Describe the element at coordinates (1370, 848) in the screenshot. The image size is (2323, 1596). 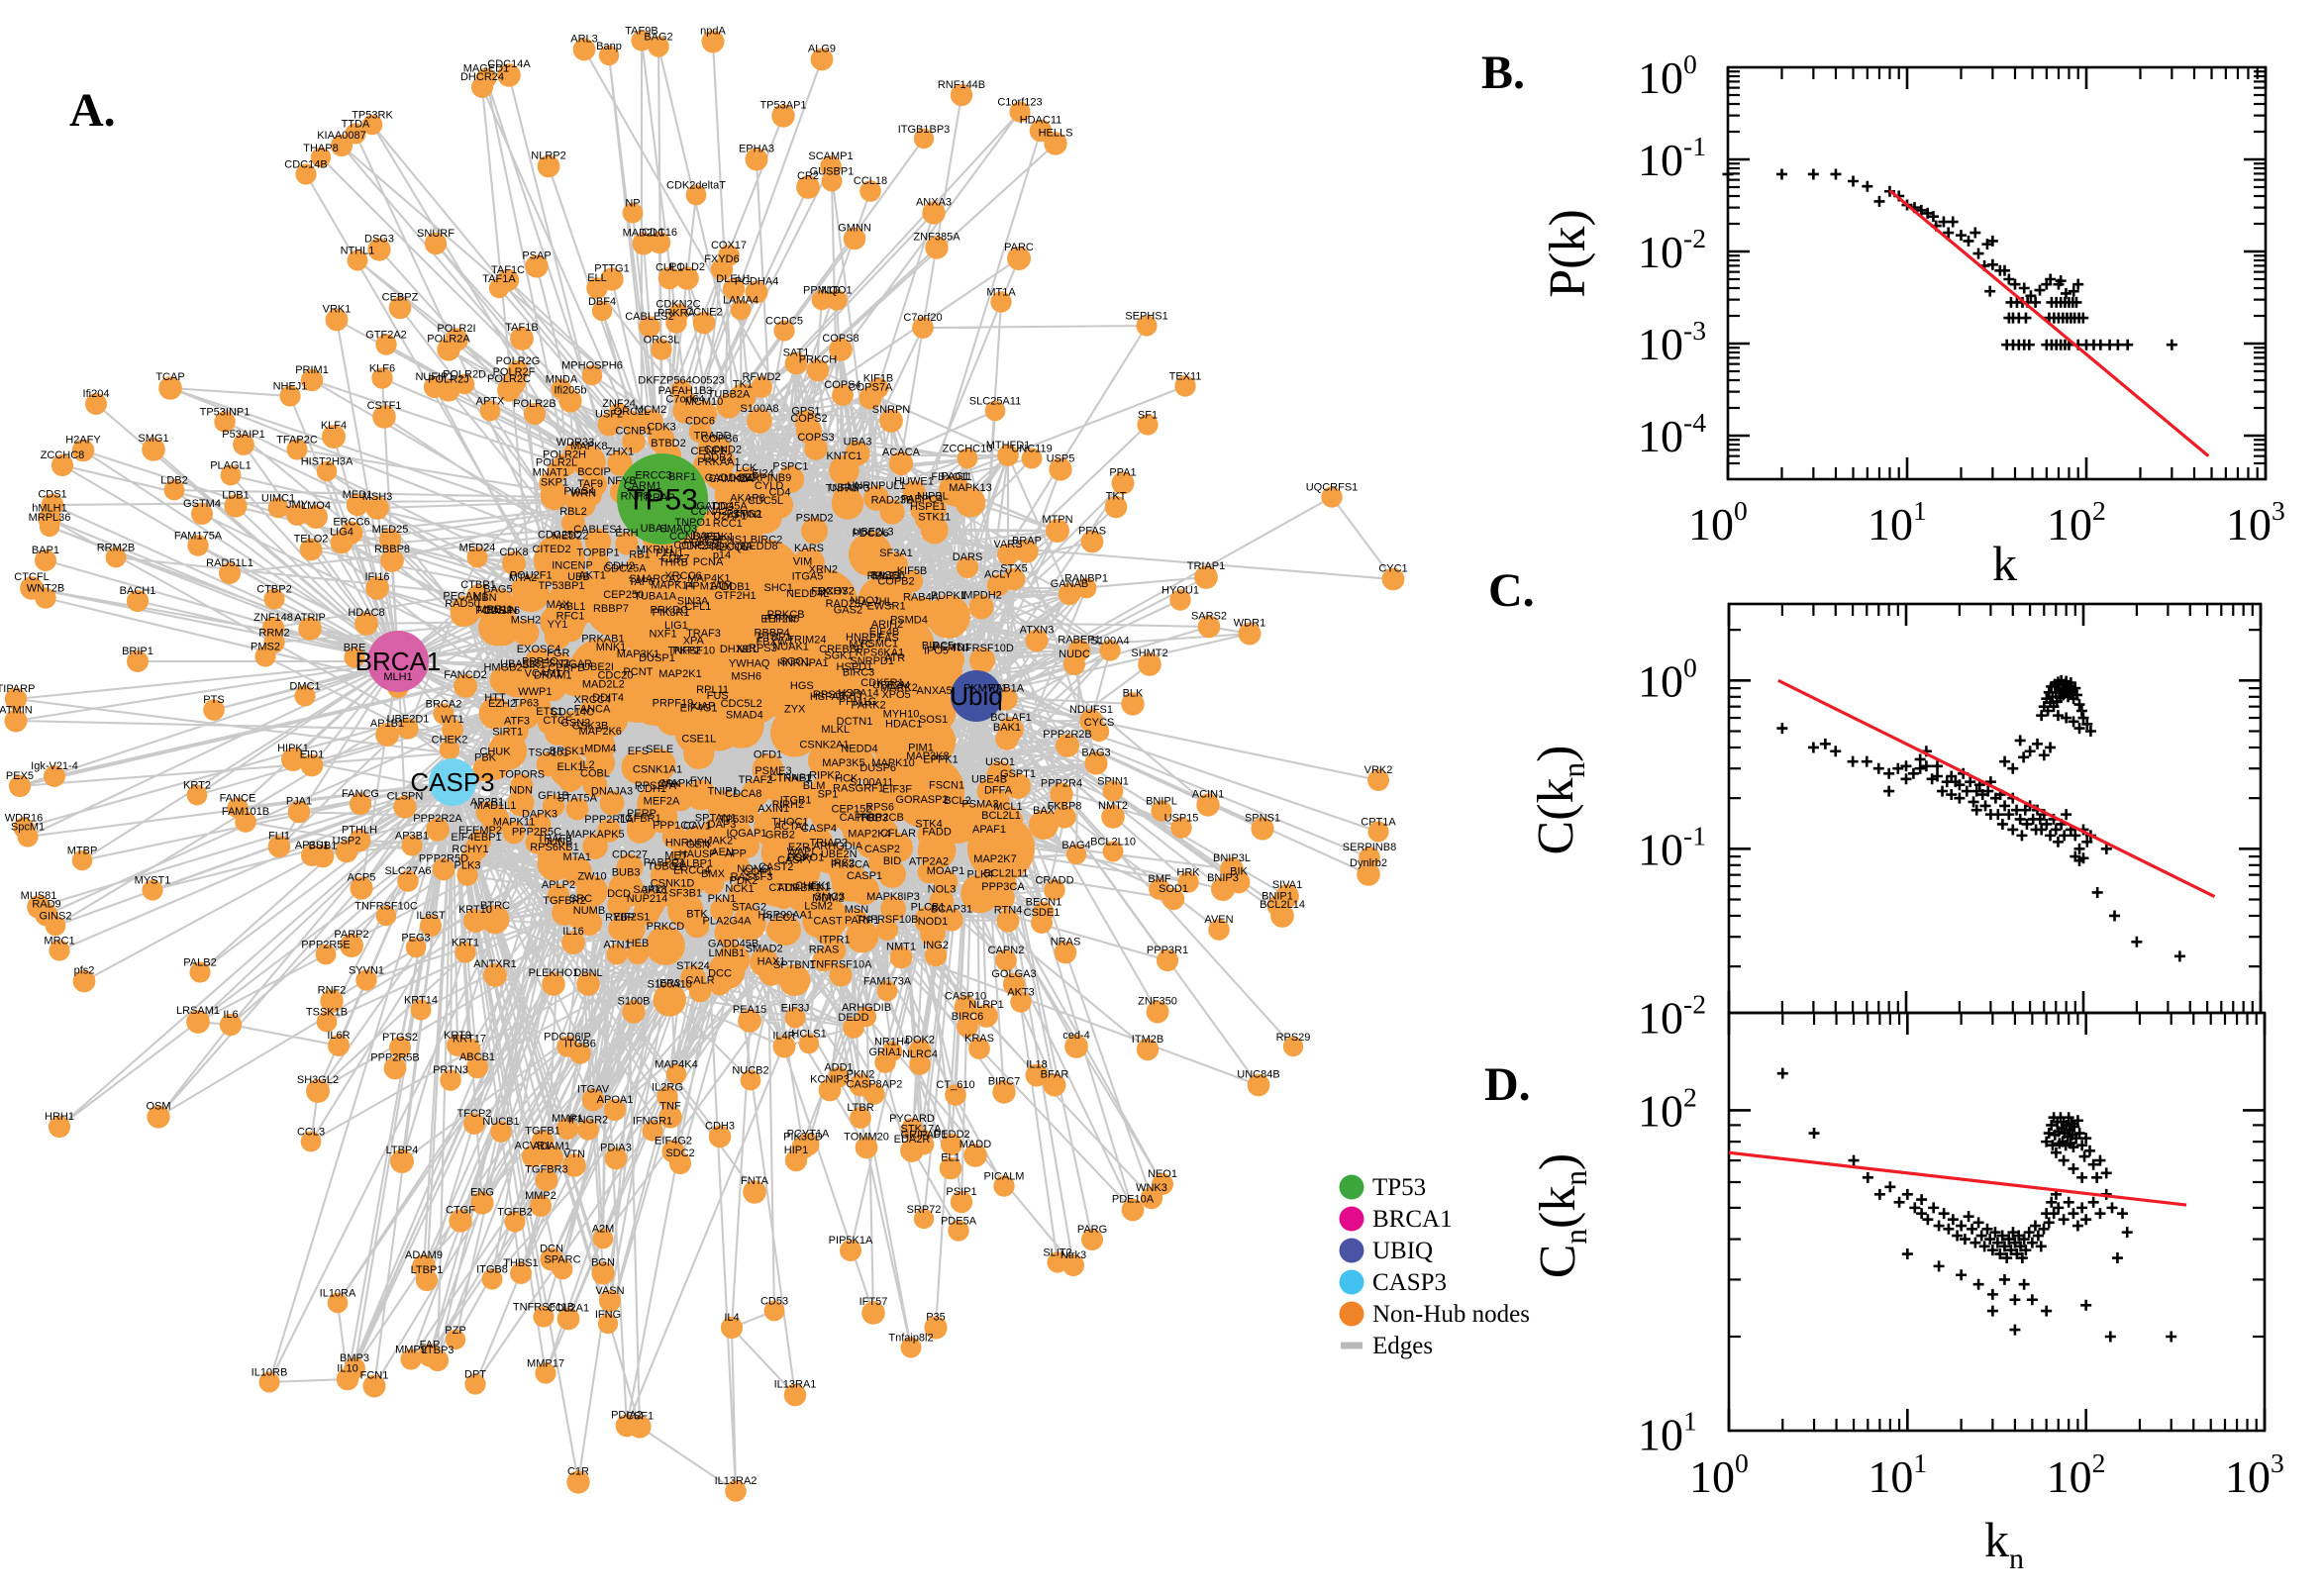
I see `node-label: SERPINB8` at that location.